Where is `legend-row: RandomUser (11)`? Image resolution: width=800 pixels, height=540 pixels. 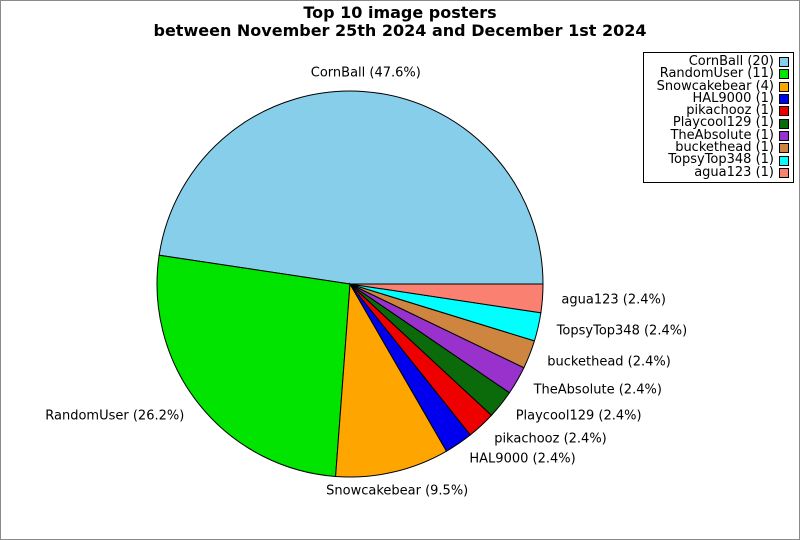 legend-row: RandomUser (11) is located at coordinates (718, 74).